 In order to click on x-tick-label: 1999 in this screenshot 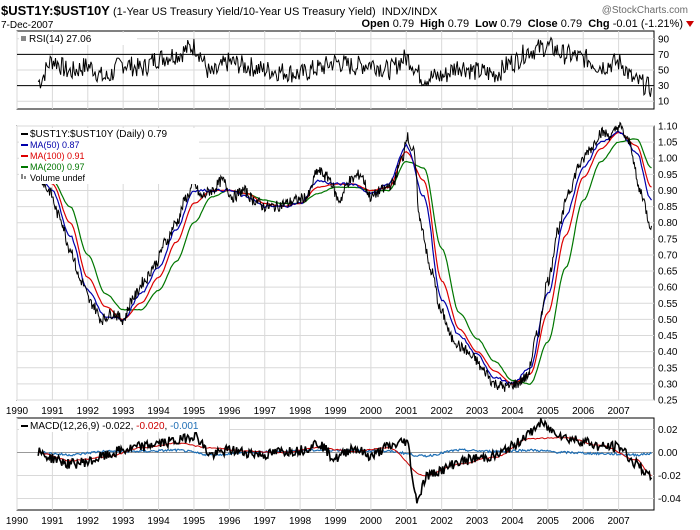, I will do `click(335, 411)`.